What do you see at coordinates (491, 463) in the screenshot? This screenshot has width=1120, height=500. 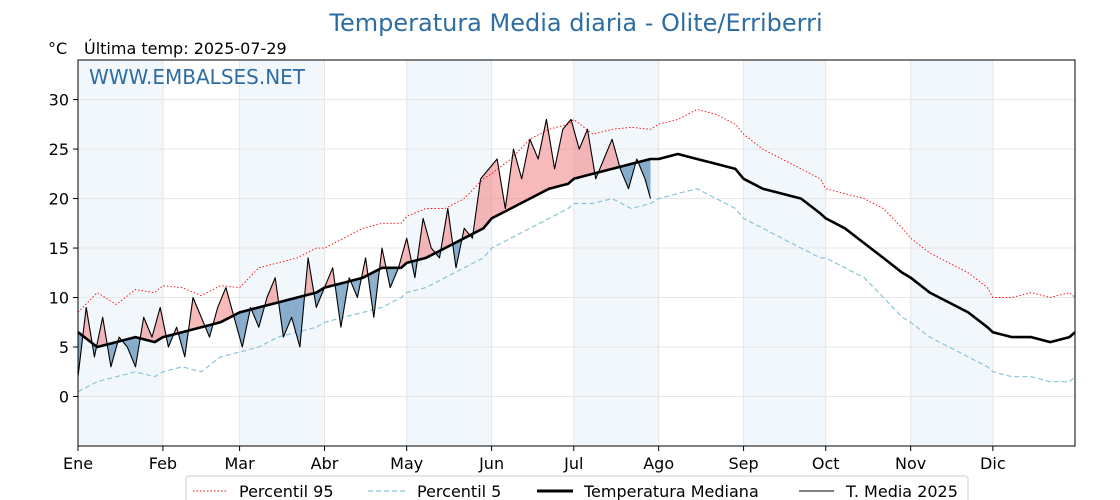 I see `x-tick-label: Jun` at bounding box center [491, 463].